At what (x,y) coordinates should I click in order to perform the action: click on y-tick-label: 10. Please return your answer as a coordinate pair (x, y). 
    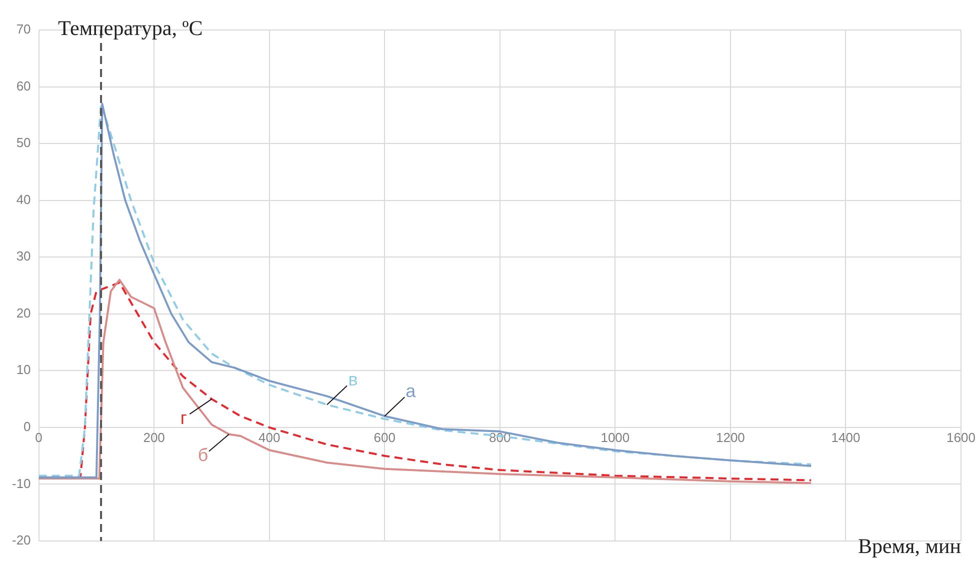
    Looking at the image, I should click on (23, 370).